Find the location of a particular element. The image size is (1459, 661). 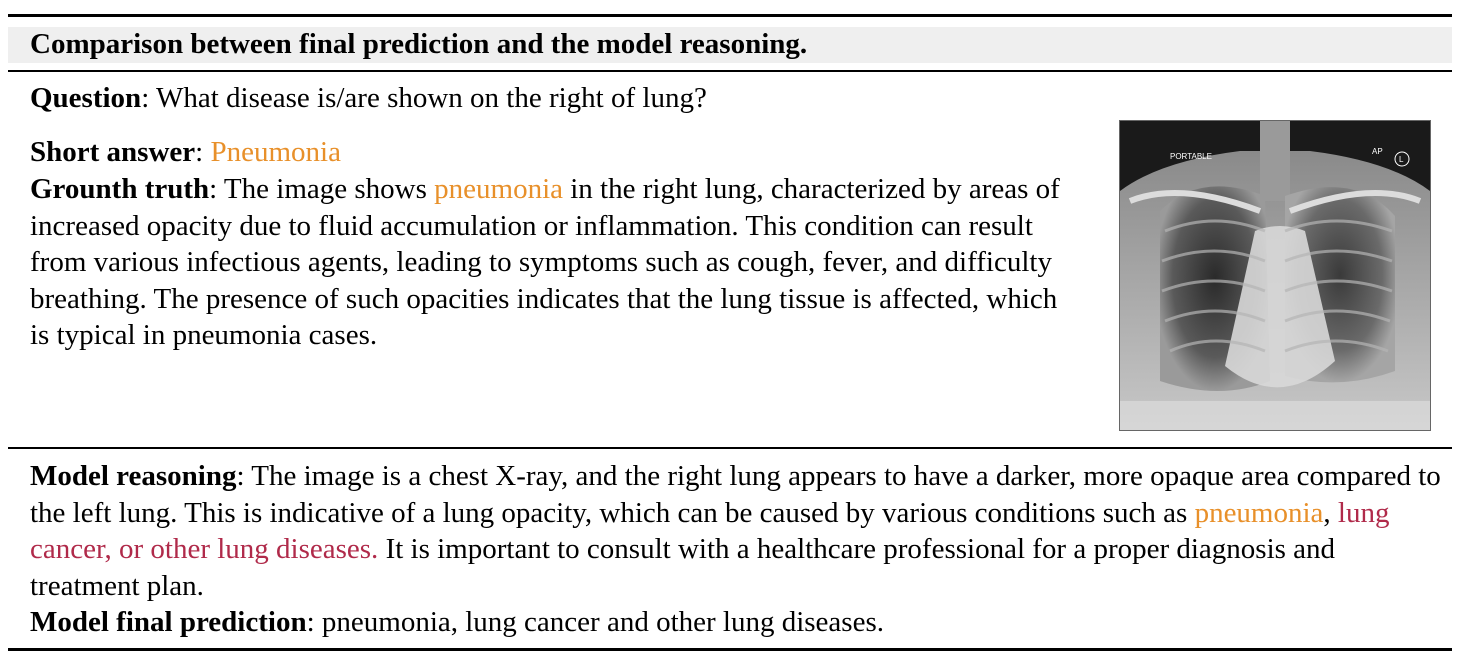

mid-rule is located at coordinates (730, 448).